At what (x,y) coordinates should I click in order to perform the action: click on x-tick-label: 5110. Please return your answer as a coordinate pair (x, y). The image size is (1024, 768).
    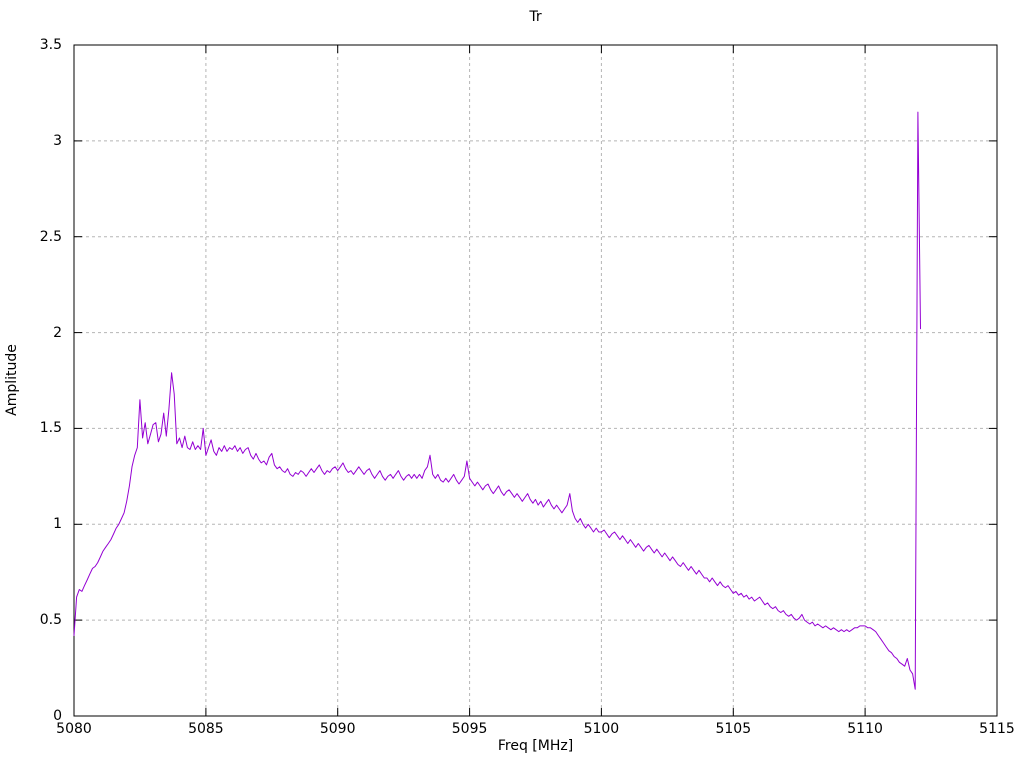
    Looking at the image, I should click on (865, 729).